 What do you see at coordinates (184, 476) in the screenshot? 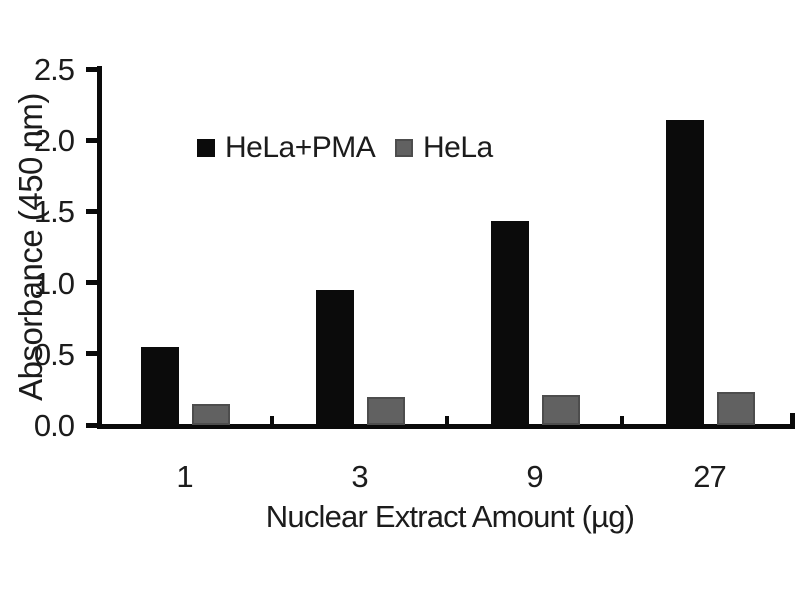
I see `x-axis-category-label: 1` at bounding box center [184, 476].